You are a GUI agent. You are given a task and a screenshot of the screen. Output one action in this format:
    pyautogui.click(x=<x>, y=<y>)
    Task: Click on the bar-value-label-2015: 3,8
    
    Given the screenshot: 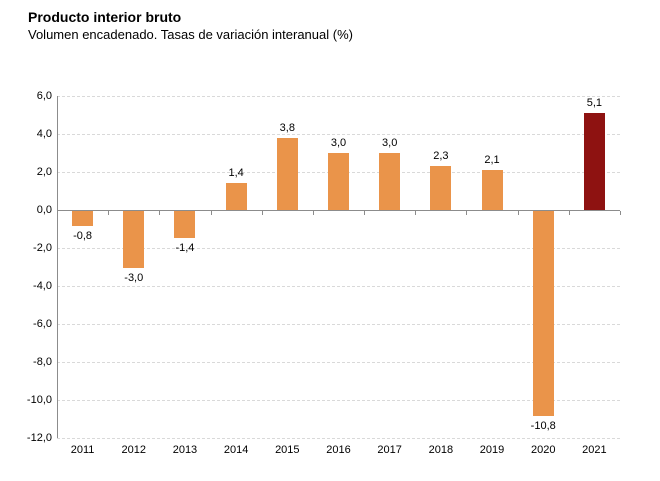 What is the action you would take?
    pyautogui.click(x=287, y=127)
    